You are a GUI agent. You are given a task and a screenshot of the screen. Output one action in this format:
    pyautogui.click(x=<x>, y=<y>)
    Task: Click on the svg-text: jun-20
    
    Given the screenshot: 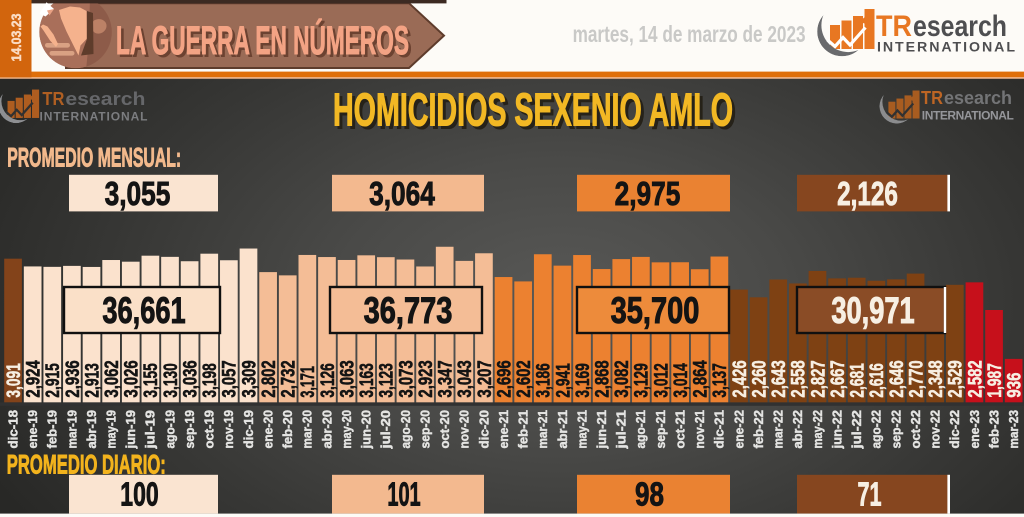 What is the action you would take?
    pyautogui.click(x=366, y=430)
    